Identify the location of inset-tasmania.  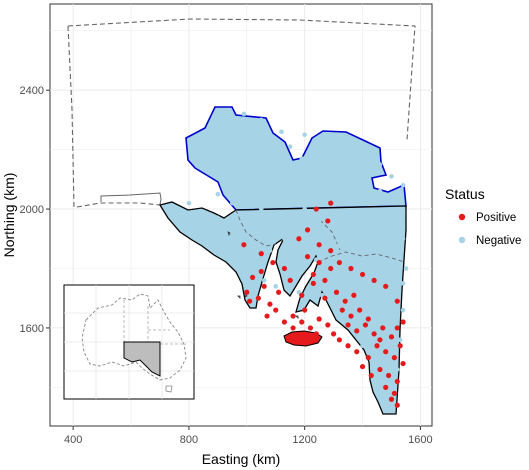
(169, 389).